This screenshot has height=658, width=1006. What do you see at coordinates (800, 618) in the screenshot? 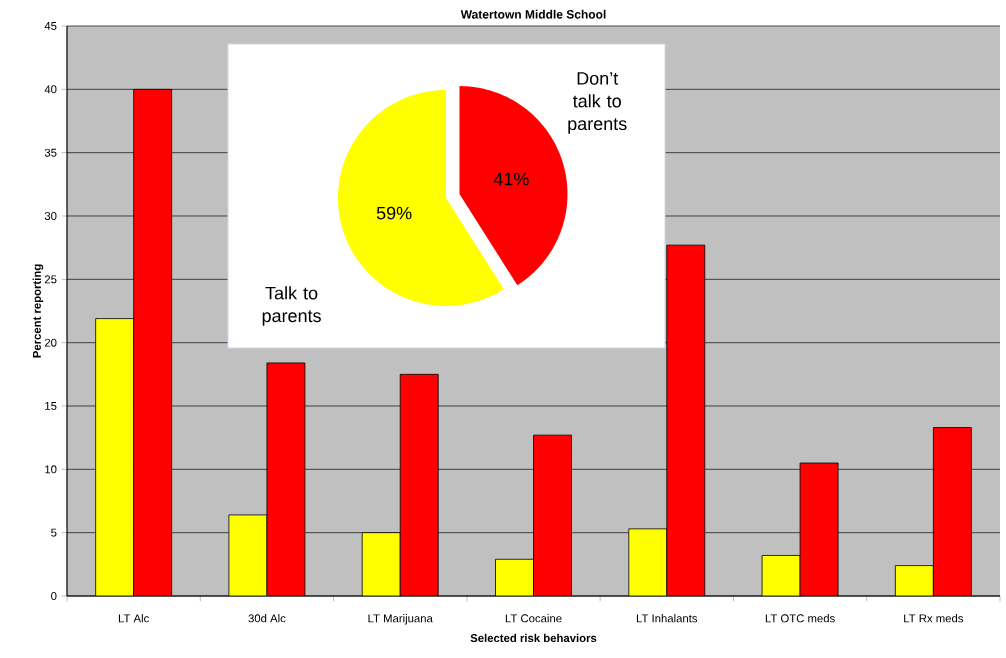
I see `x-tick-label: LT OTC meds` at bounding box center [800, 618].